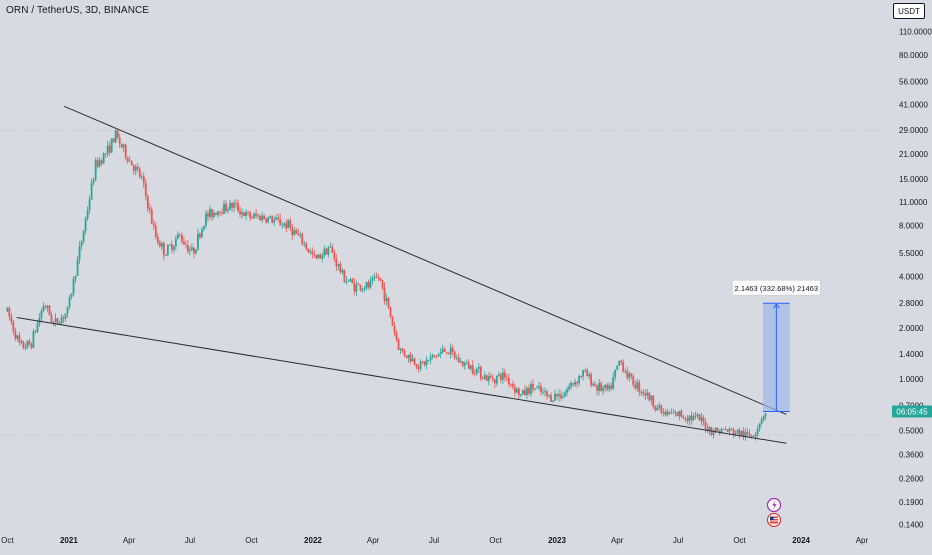 The width and height of the screenshot is (932, 555). I want to click on lightning-glyph, so click(774, 505).